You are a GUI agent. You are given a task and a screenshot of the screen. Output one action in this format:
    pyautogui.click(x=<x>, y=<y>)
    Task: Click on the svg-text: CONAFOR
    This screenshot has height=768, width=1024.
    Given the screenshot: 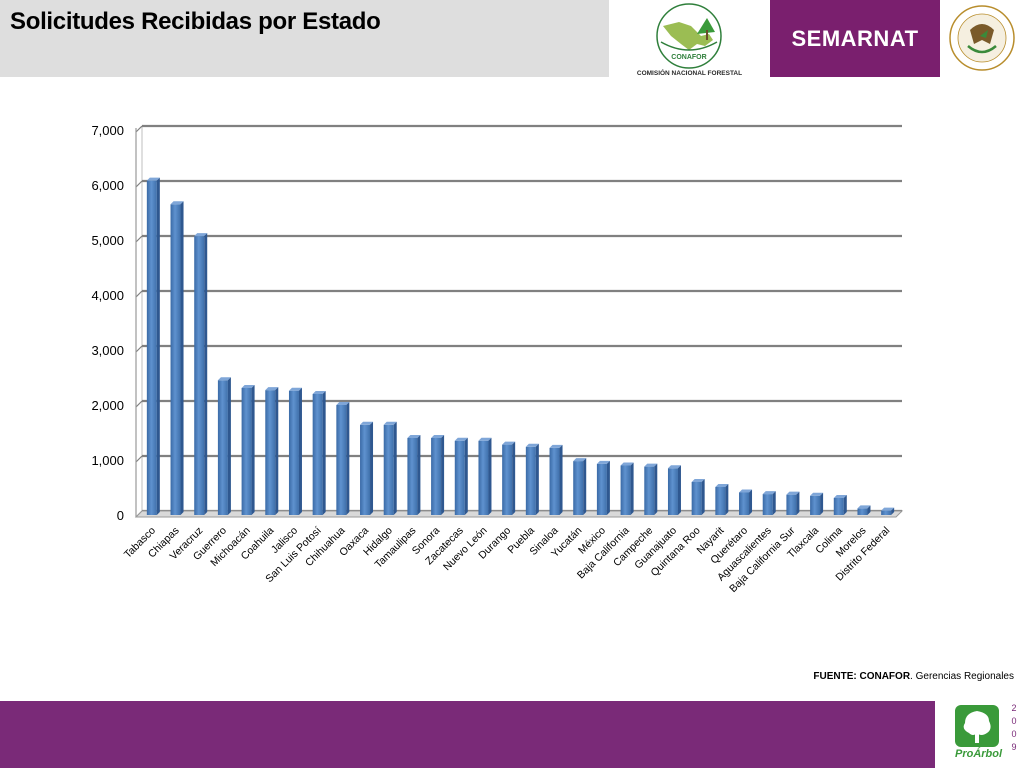 What is the action you would take?
    pyautogui.click(x=688, y=57)
    